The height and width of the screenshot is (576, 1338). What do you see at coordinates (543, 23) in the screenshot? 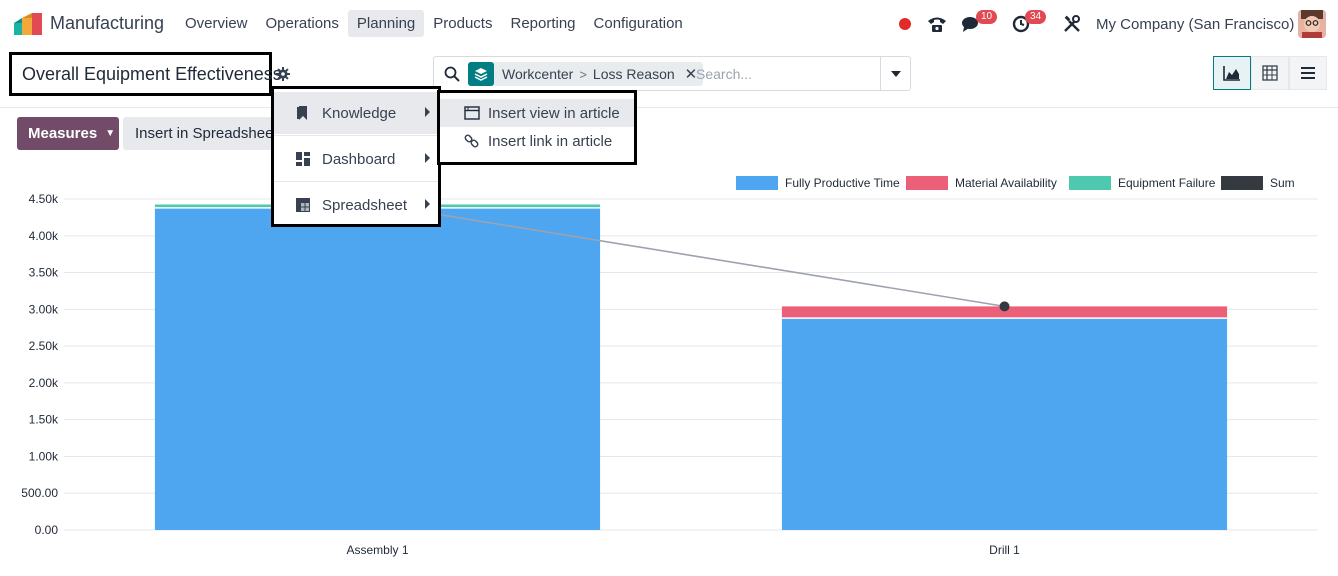
I see `menu-reporting: Reporting` at bounding box center [543, 23].